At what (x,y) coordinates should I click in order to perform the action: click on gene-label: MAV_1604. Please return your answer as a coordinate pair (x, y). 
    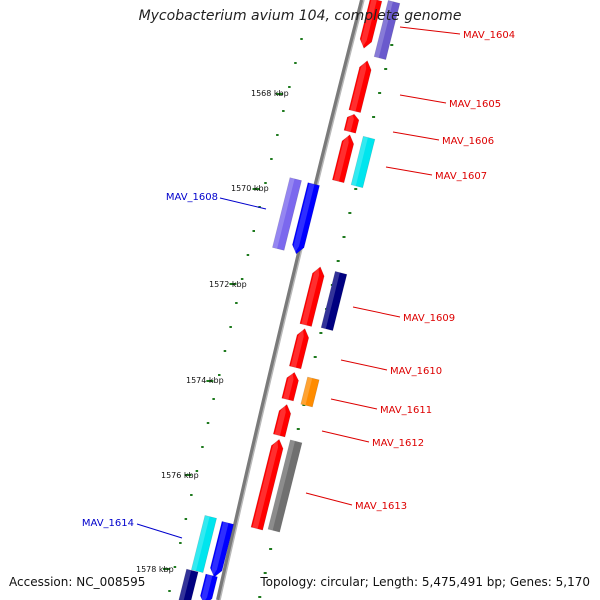
    Looking at the image, I should click on (489, 35).